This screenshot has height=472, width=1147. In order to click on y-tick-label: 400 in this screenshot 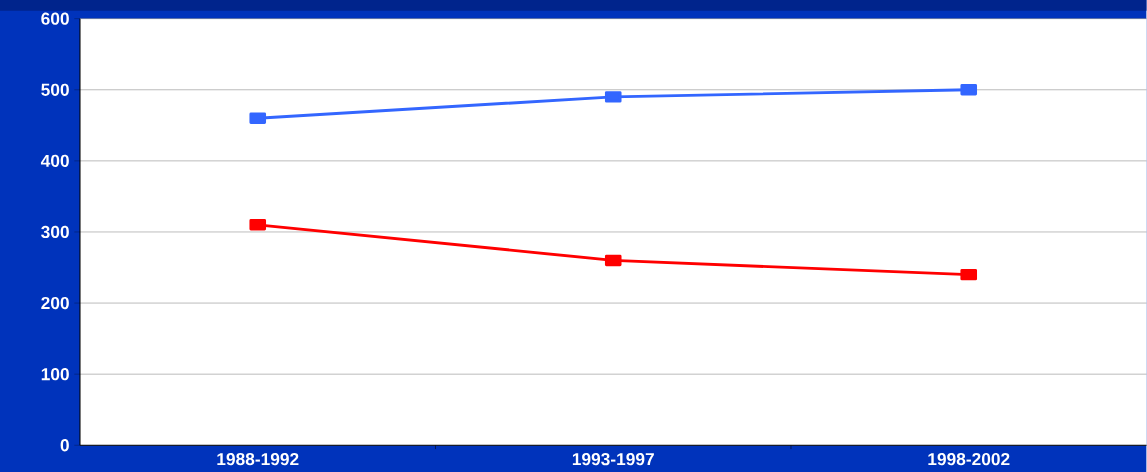, I will do `click(54, 161)`.